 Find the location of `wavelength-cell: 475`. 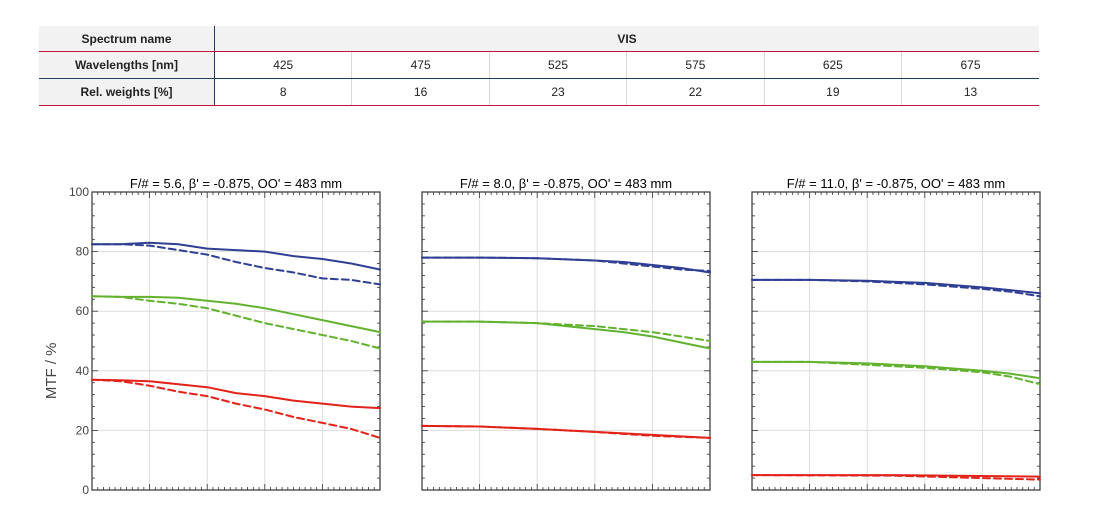

wavelength-cell: 475 is located at coordinates (420, 65).